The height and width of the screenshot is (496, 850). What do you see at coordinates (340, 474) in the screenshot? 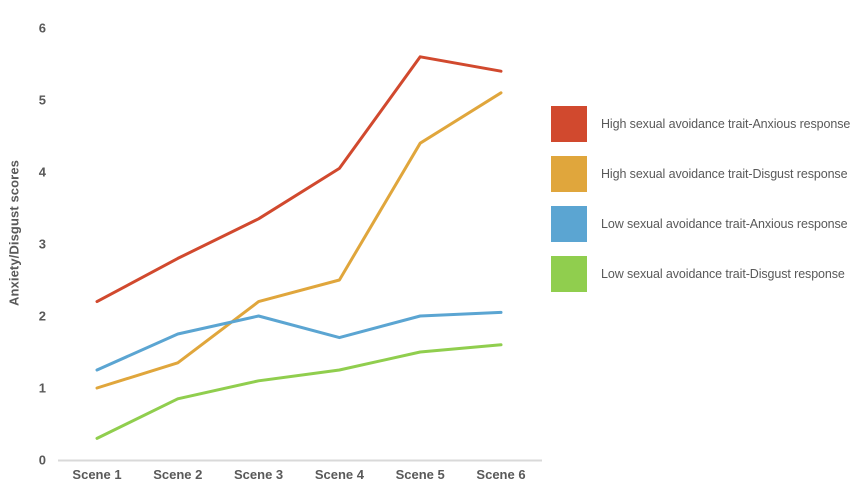
I see `x-tick-label: Scene 4` at bounding box center [340, 474].